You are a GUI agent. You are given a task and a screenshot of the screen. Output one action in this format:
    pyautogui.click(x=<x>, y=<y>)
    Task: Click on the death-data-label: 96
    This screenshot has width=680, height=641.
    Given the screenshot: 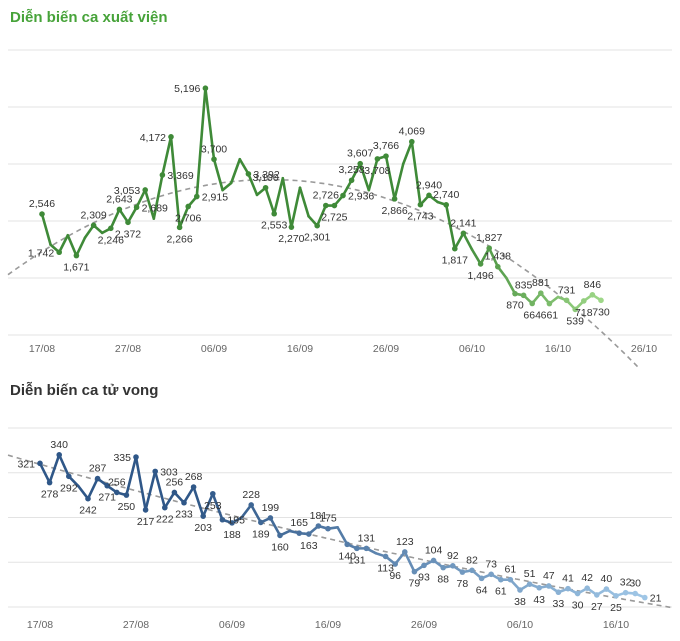 What is the action you would take?
    pyautogui.click(x=395, y=576)
    